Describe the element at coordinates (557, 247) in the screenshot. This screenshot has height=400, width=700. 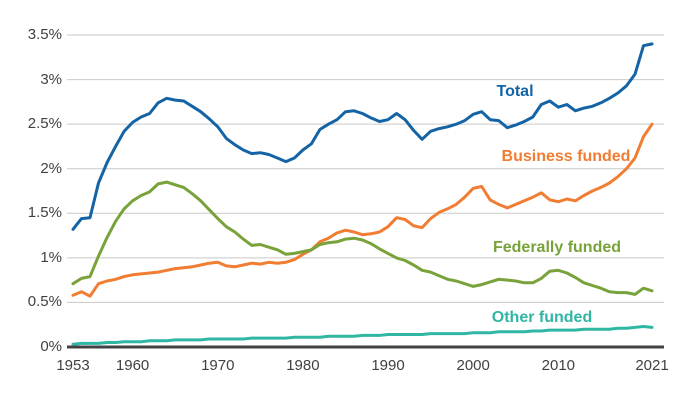
I see `series-label-federally-funded: Federally funded` at that location.